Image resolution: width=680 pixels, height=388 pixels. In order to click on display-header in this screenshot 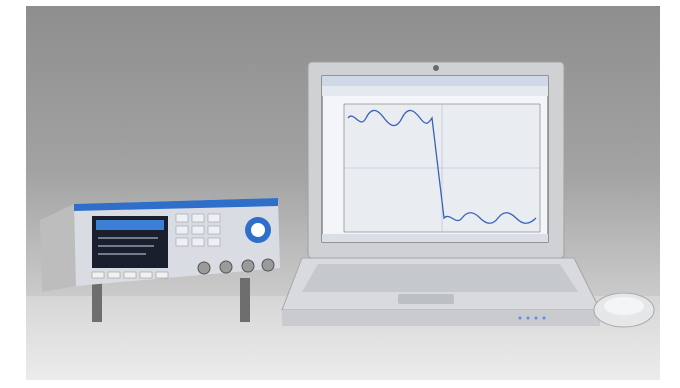, I will do `click(130, 225)`.